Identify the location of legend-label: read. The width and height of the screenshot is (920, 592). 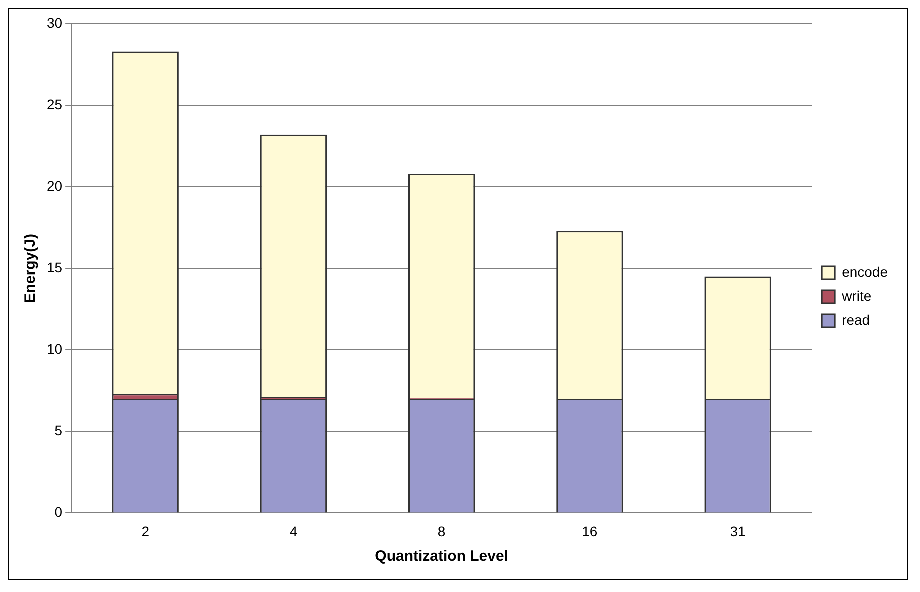
(856, 320).